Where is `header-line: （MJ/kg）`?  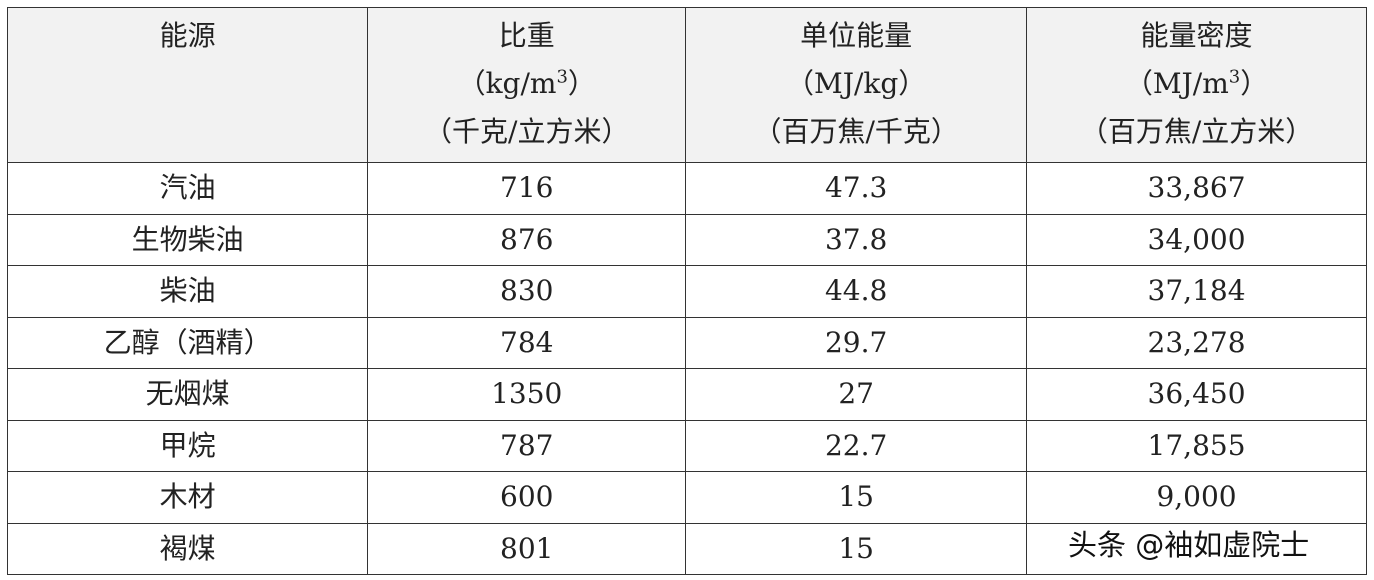
header-line: （MJ/kg） is located at coordinates (856, 84).